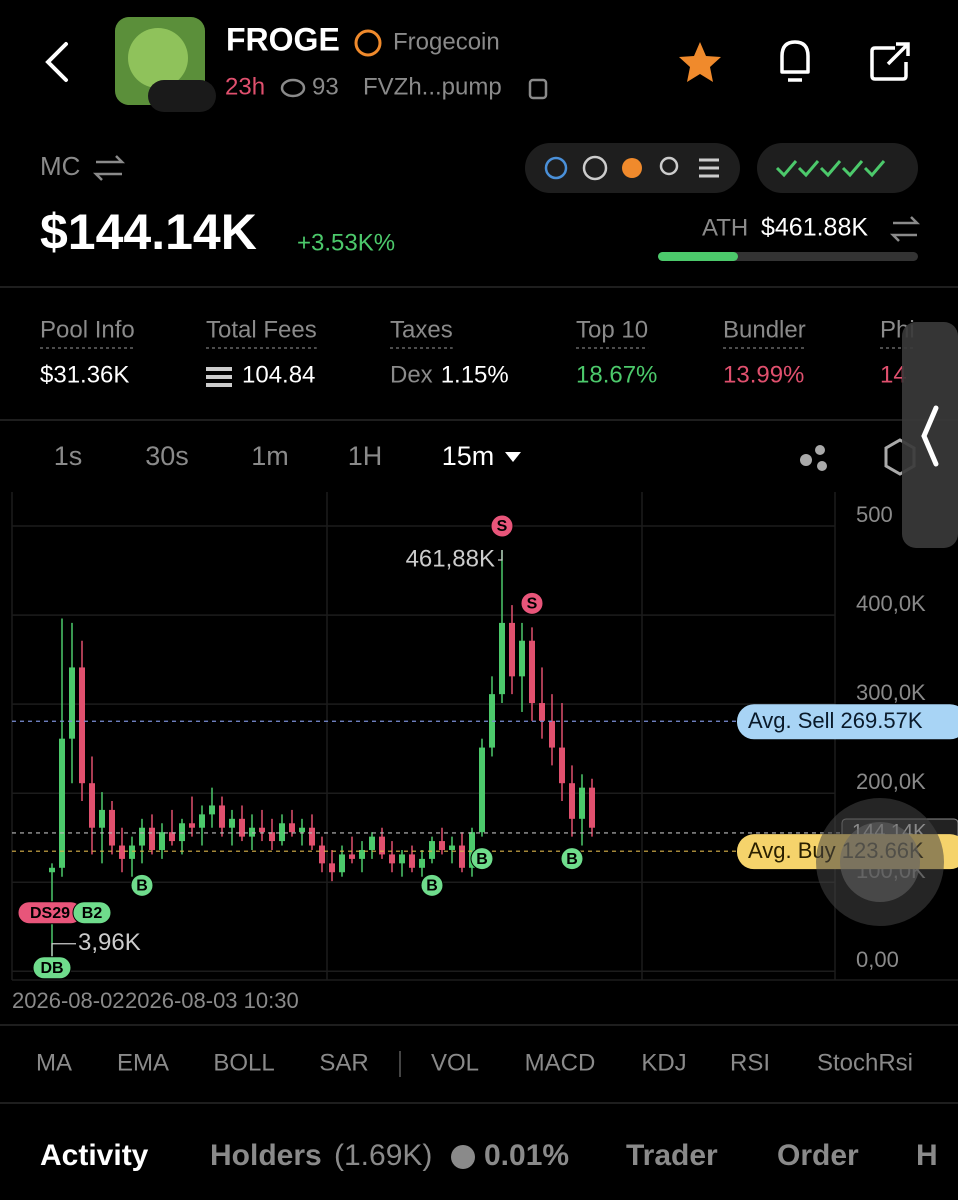 The width and height of the screenshot is (958, 1200). Describe the element at coordinates (891, 692) in the screenshot. I see `y-tick-label: 300,0K` at that location.